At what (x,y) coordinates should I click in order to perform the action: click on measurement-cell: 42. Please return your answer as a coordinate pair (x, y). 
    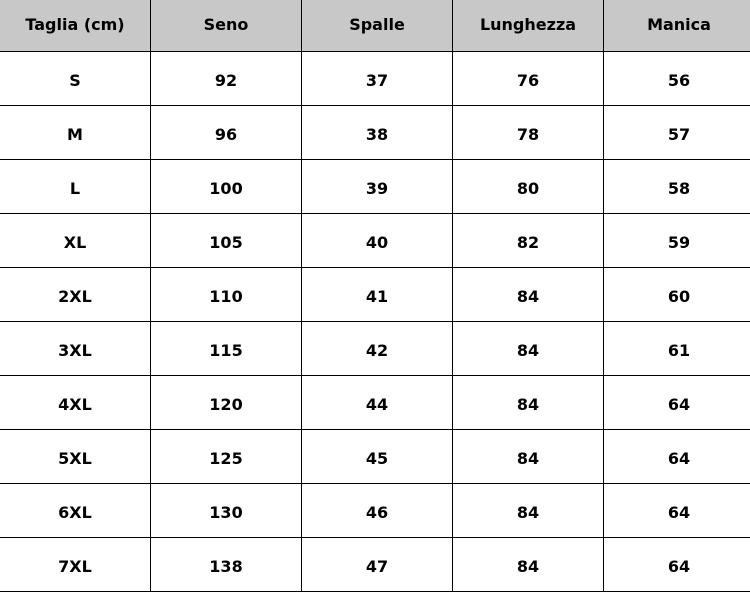
    Looking at the image, I should click on (377, 349).